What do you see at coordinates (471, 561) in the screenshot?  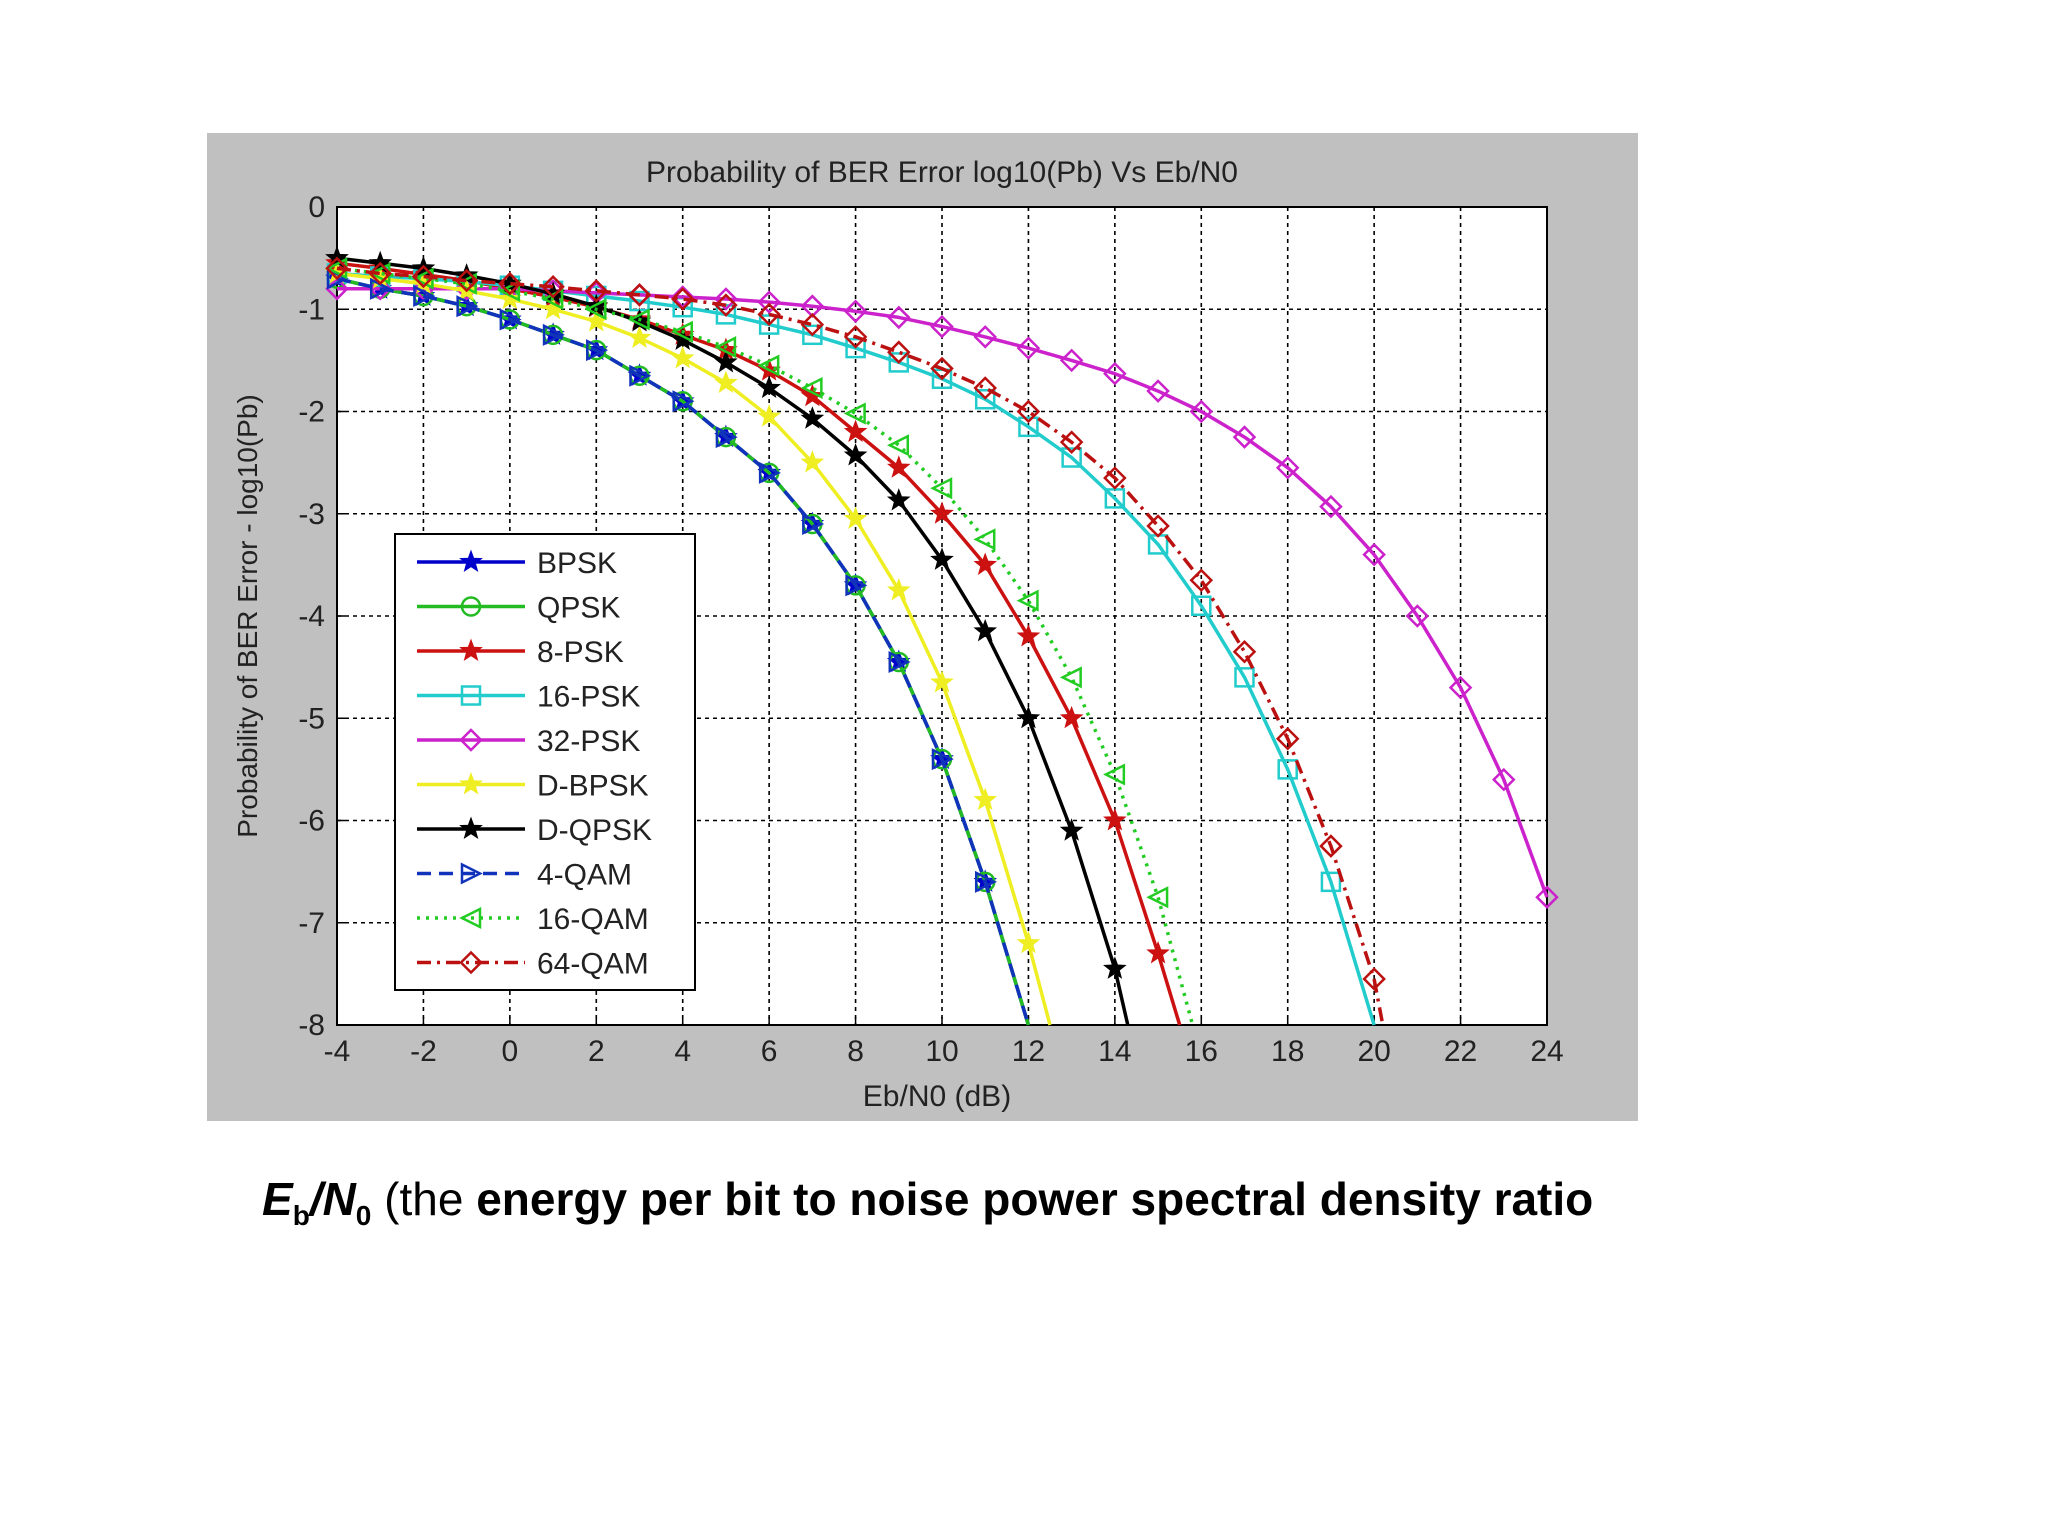 I see `legend-marker-bpsk` at bounding box center [471, 561].